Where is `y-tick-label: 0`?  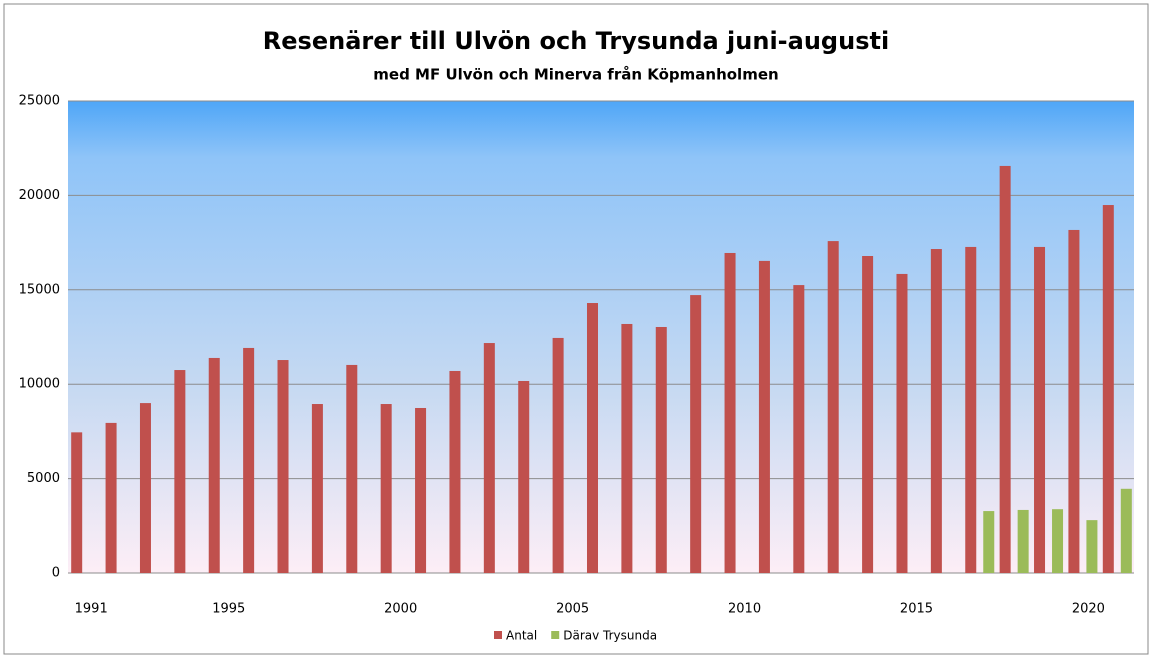 y-tick-label: 0 is located at coordinates (56, 573).